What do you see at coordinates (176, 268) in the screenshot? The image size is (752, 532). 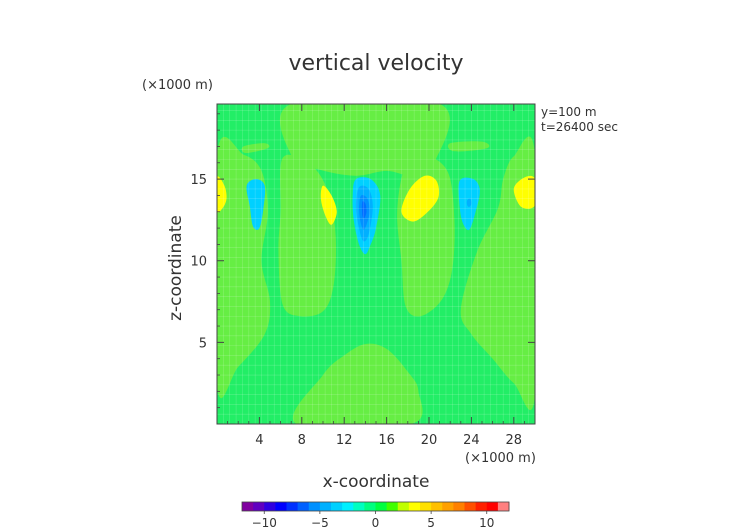 I see `y-axis-label: z-coordinate` at bounding box center [176, 268].